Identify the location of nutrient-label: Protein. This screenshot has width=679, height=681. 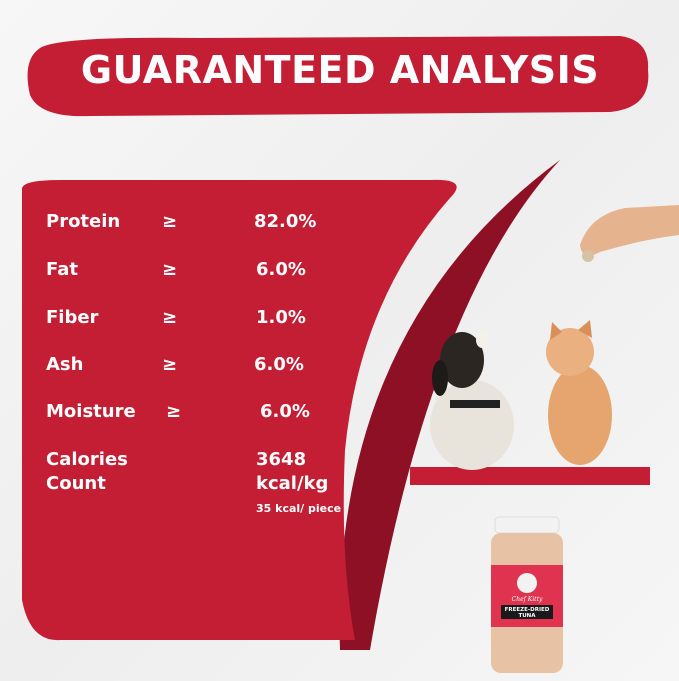
(83, 221).